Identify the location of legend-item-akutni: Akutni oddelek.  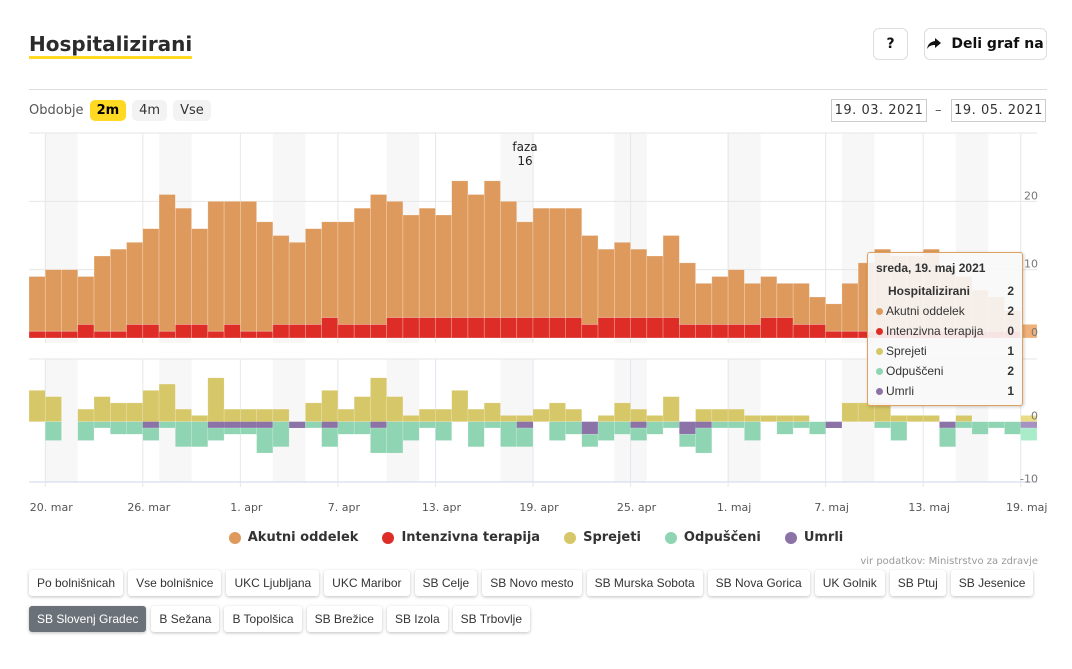
(293, 537).